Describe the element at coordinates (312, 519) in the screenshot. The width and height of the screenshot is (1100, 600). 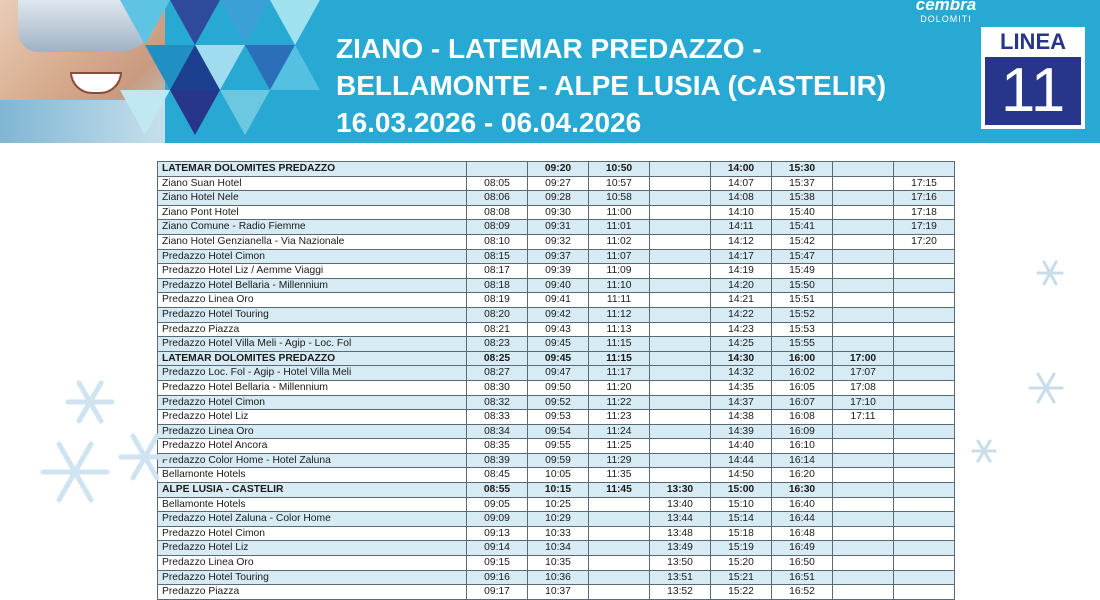
I see `stop-name: Predazzo Hotel Zaluna - Color Home` at that location.